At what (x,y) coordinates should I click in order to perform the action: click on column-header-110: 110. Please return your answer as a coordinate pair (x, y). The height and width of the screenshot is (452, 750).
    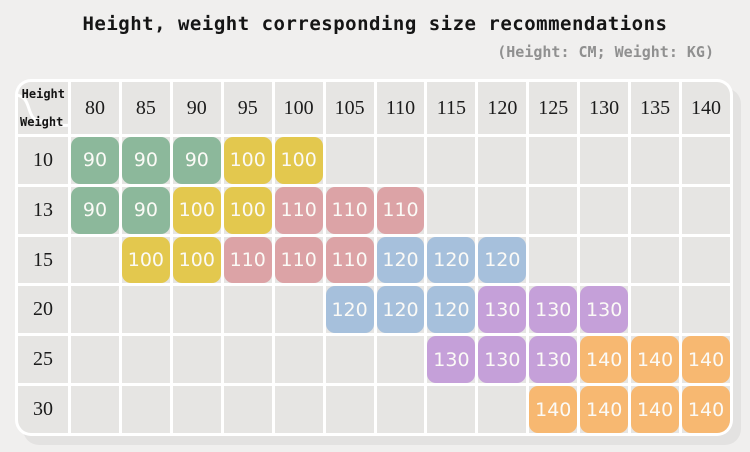
    Looking at the image, I should click on (400, 108).